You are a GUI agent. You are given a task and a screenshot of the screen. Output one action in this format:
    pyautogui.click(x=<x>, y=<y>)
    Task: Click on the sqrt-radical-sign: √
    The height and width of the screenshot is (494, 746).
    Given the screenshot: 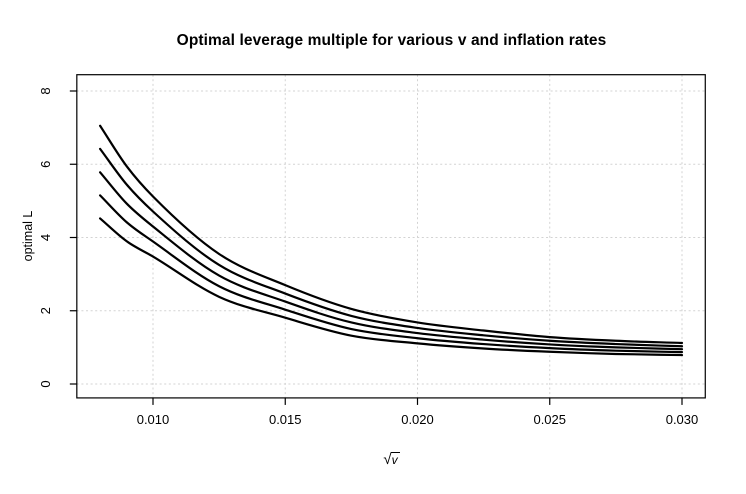 What is the action you would take?
    pyautogui.click(x=387, y=459)
    